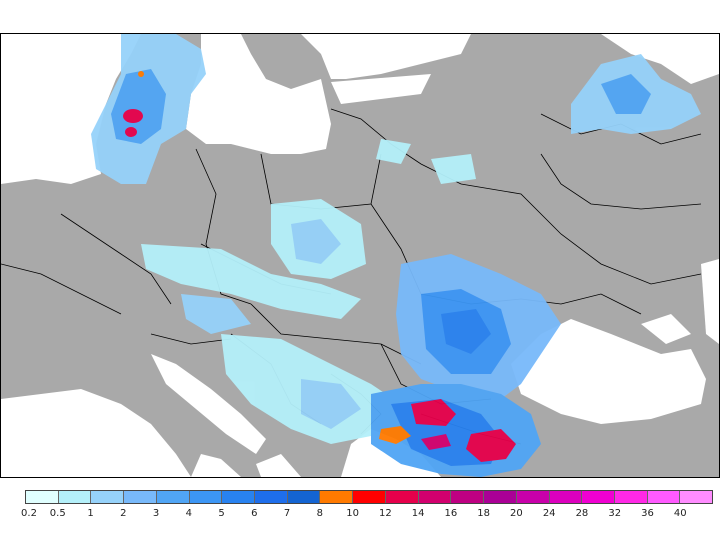  What do you see at coordinates (138, 106) in the screenshot?
I see `precip-scandinavia-core` at bounding box center [138, 106].